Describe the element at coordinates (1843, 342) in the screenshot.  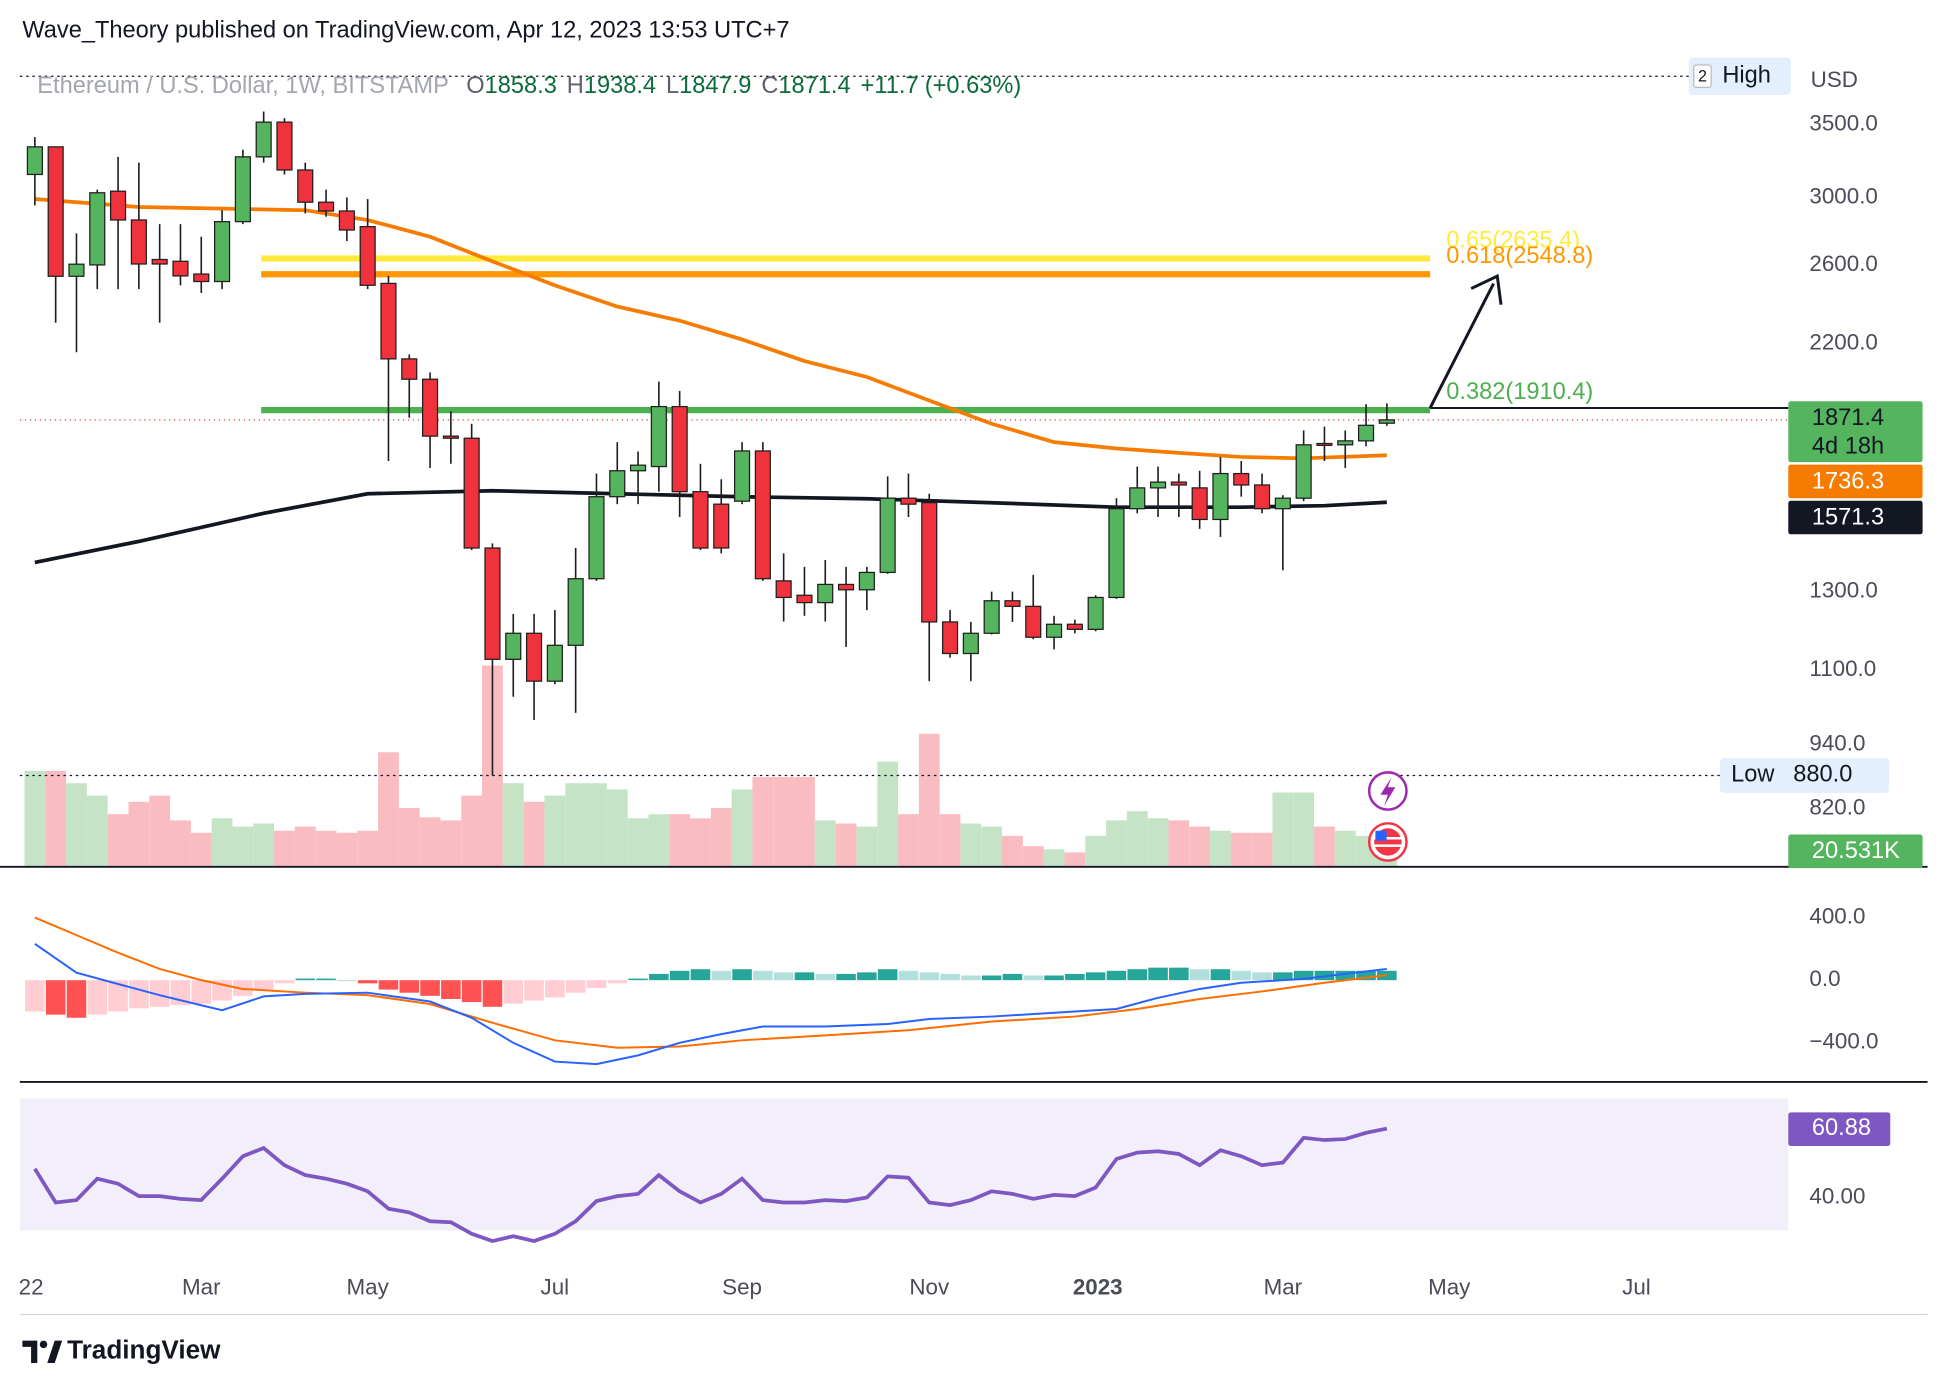
I see `y-tick-label: 2200.0` at that location.